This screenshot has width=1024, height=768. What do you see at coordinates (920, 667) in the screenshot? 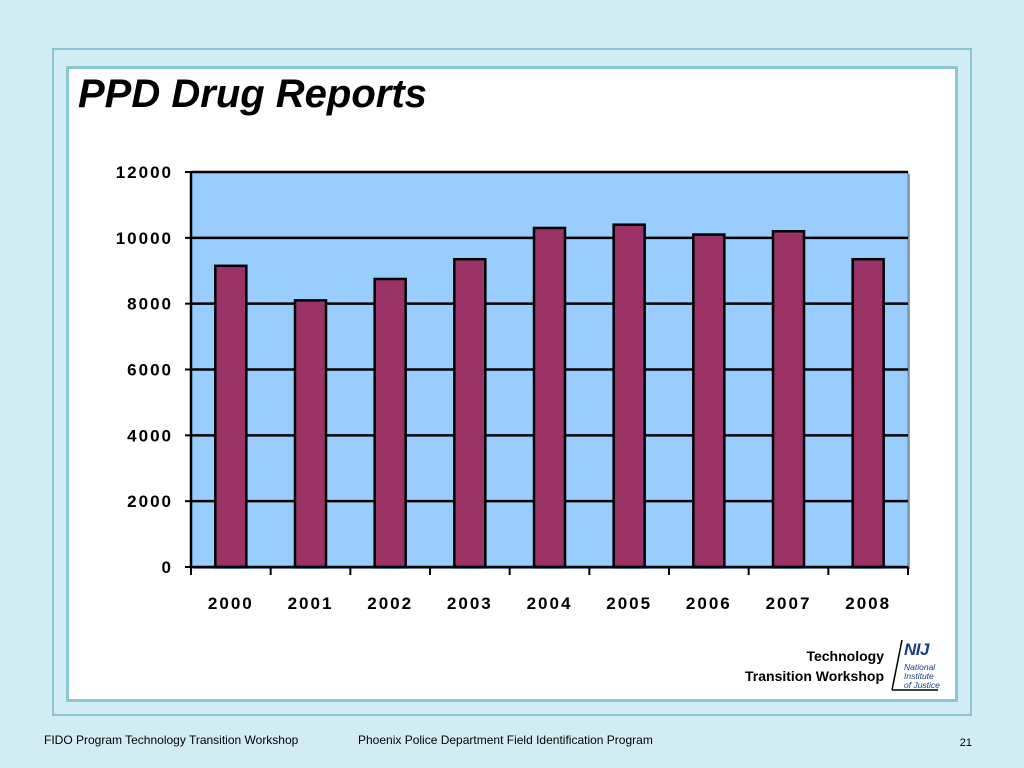
I see `nij-logo-sub1: National` at bounding box center [920, 667].